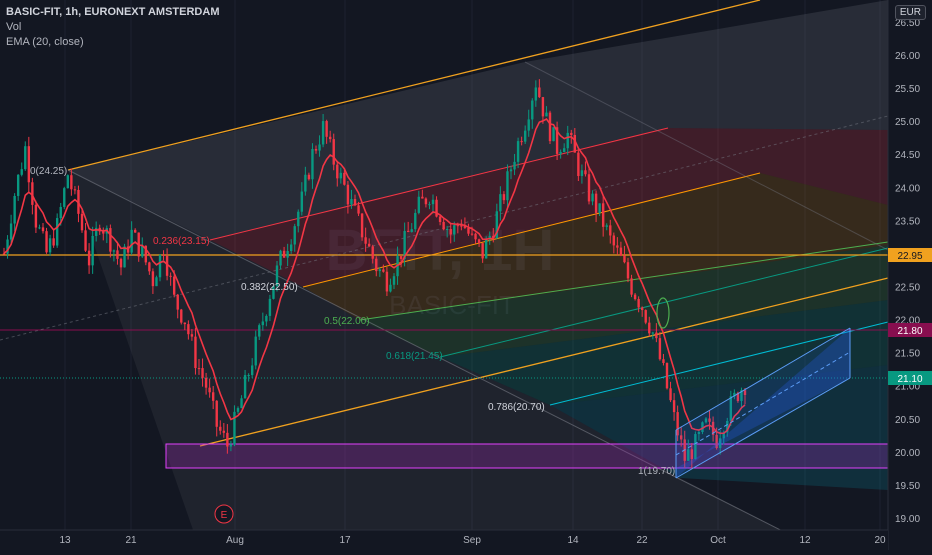 The image size is (932, 555). Describe the element at coordinates (527, 456) in the screenshot. I see `support-zone-rect` at that location.